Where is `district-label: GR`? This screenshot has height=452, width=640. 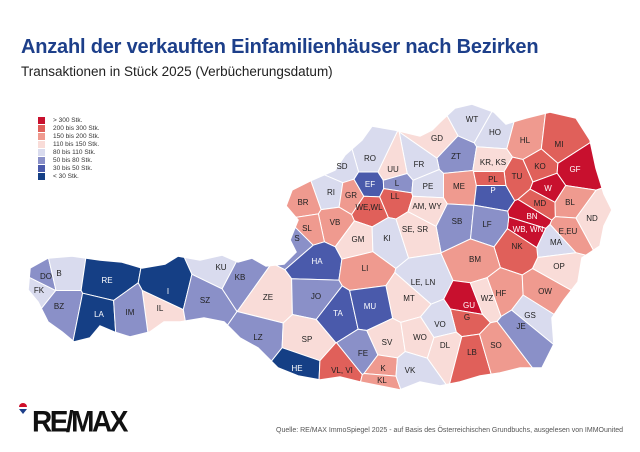
district-label: GR is located at coordinates (351, 195).